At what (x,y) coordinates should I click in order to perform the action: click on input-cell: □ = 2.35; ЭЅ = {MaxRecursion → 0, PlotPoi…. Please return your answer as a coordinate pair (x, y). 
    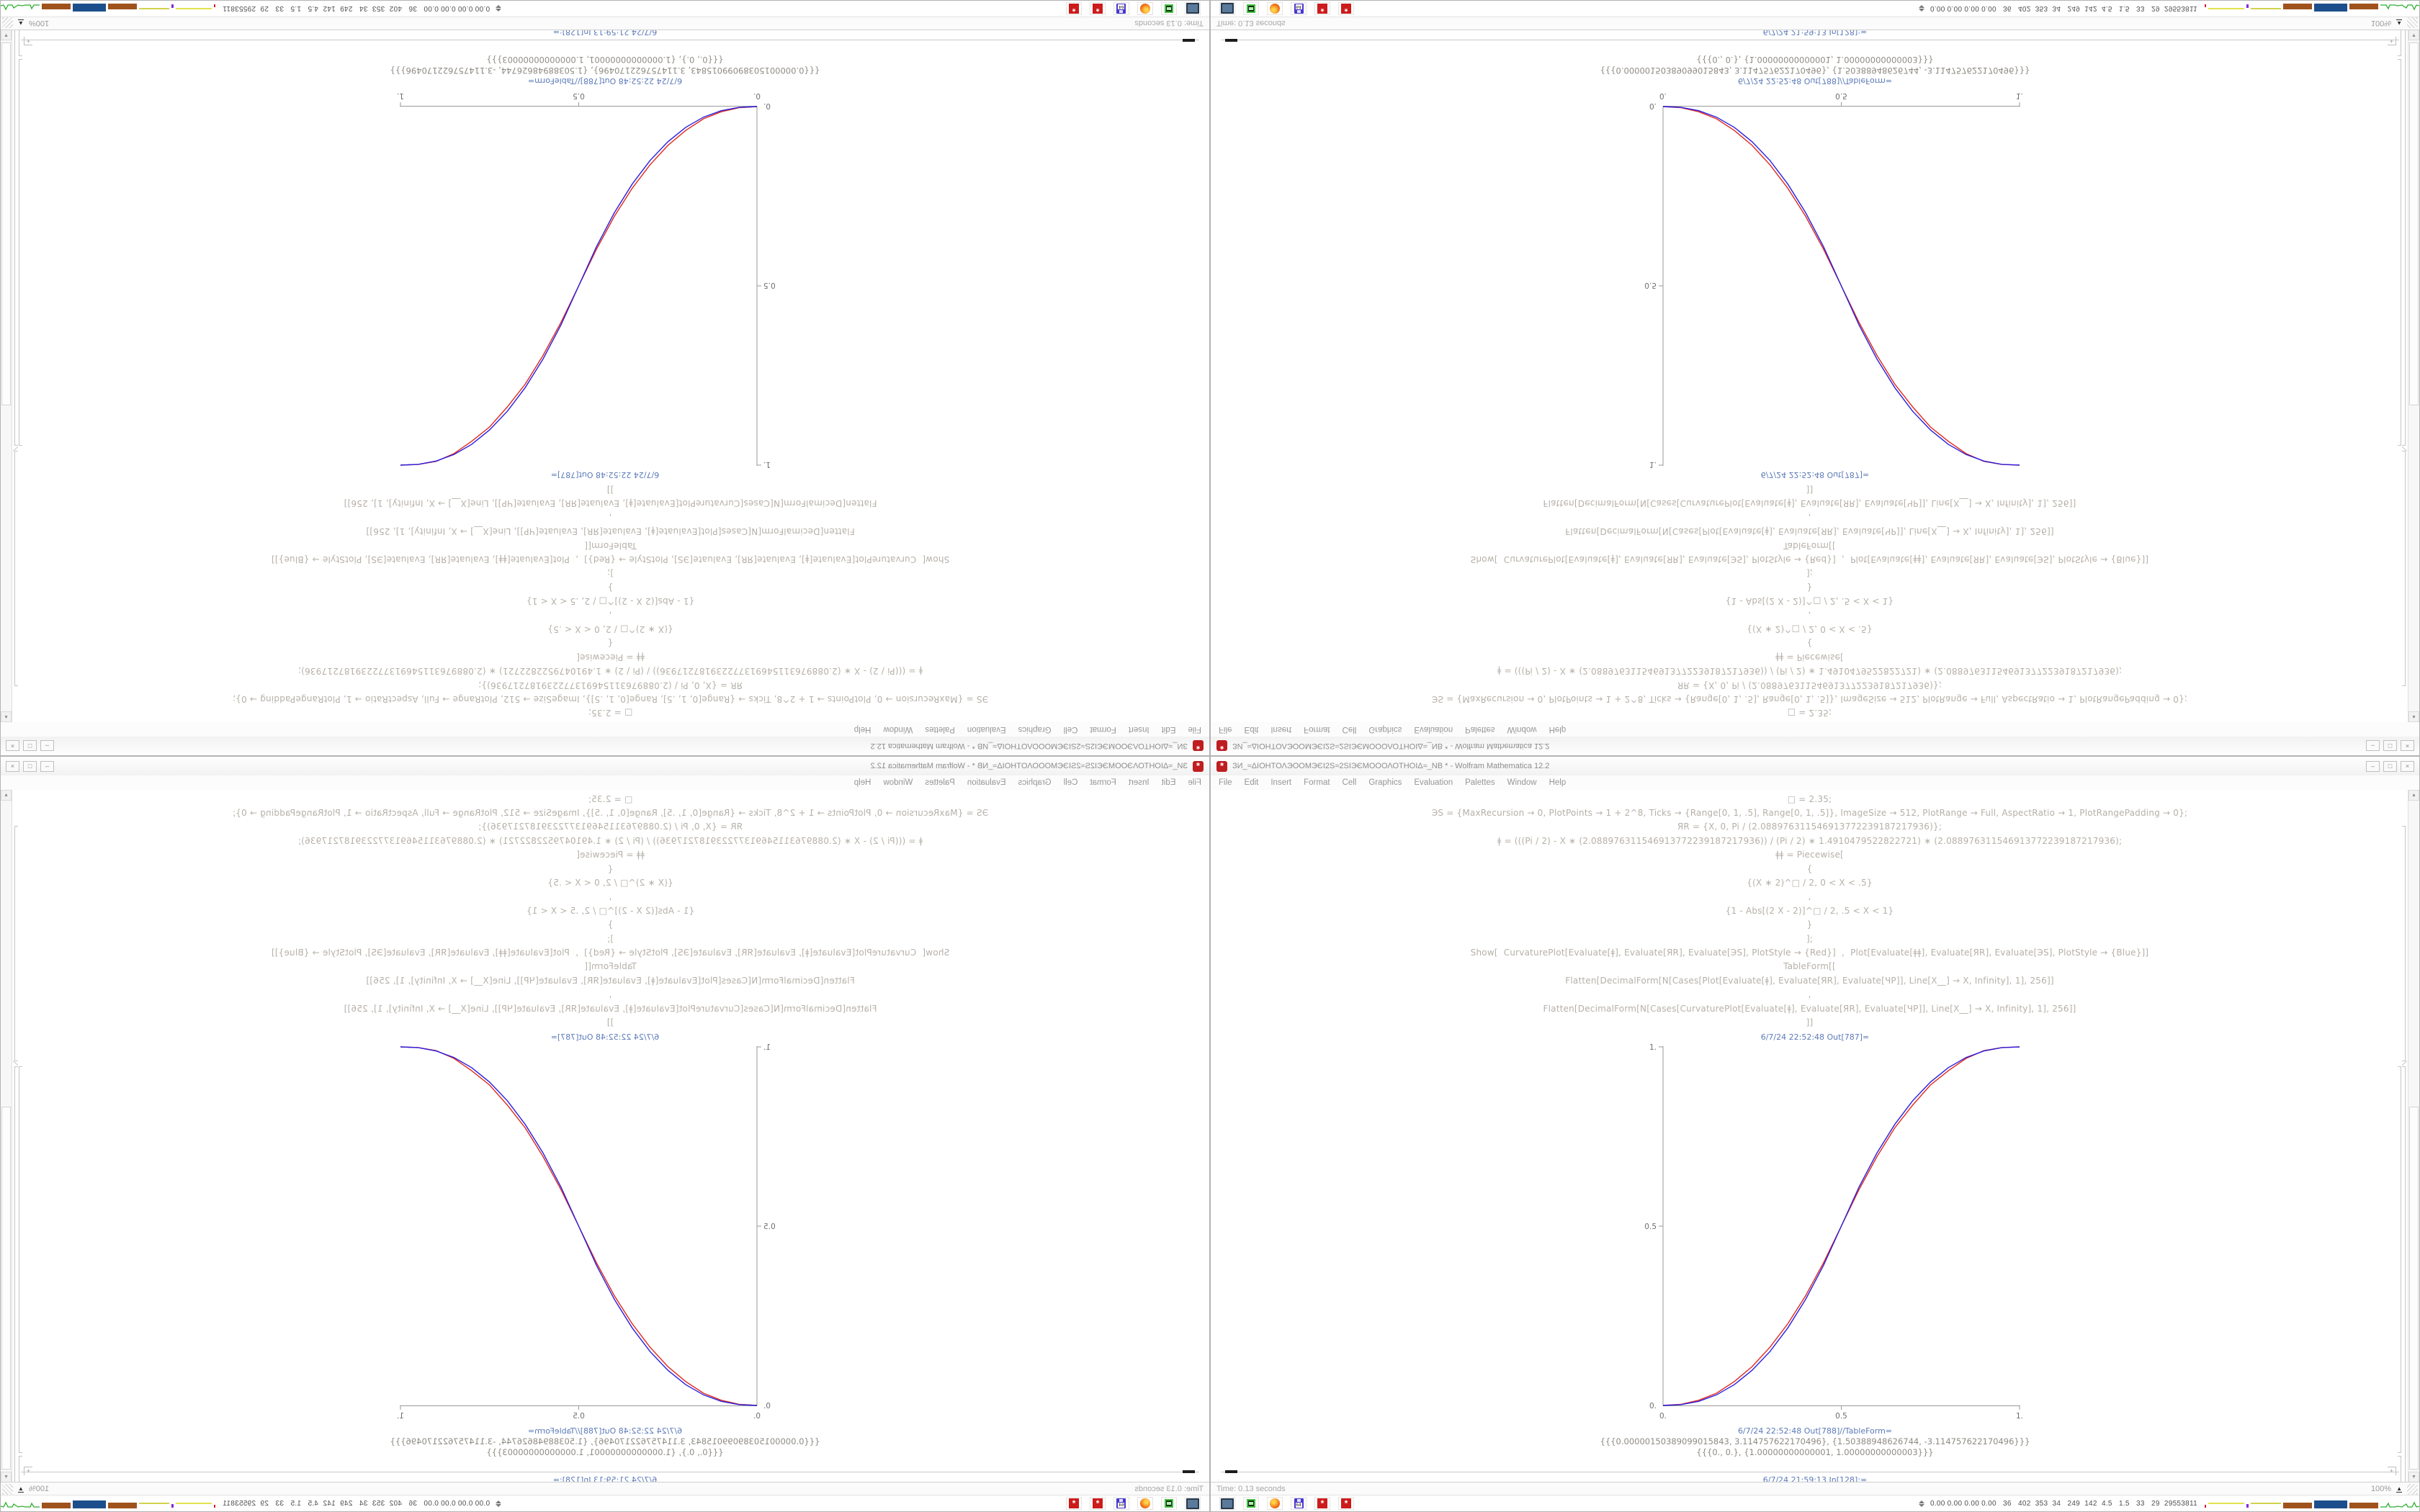
    Looking at the image, I should click on (1809, 601).